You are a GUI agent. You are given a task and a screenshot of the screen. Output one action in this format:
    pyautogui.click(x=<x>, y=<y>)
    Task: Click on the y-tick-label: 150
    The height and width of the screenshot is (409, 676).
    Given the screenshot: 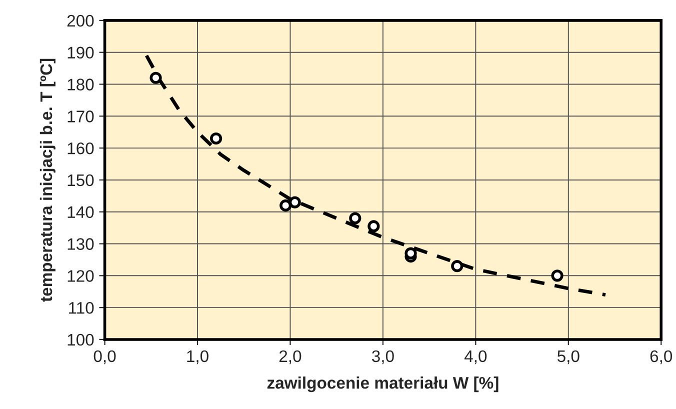 What is the action you would take?
    pyautogui.click(x=81, y=180)
    